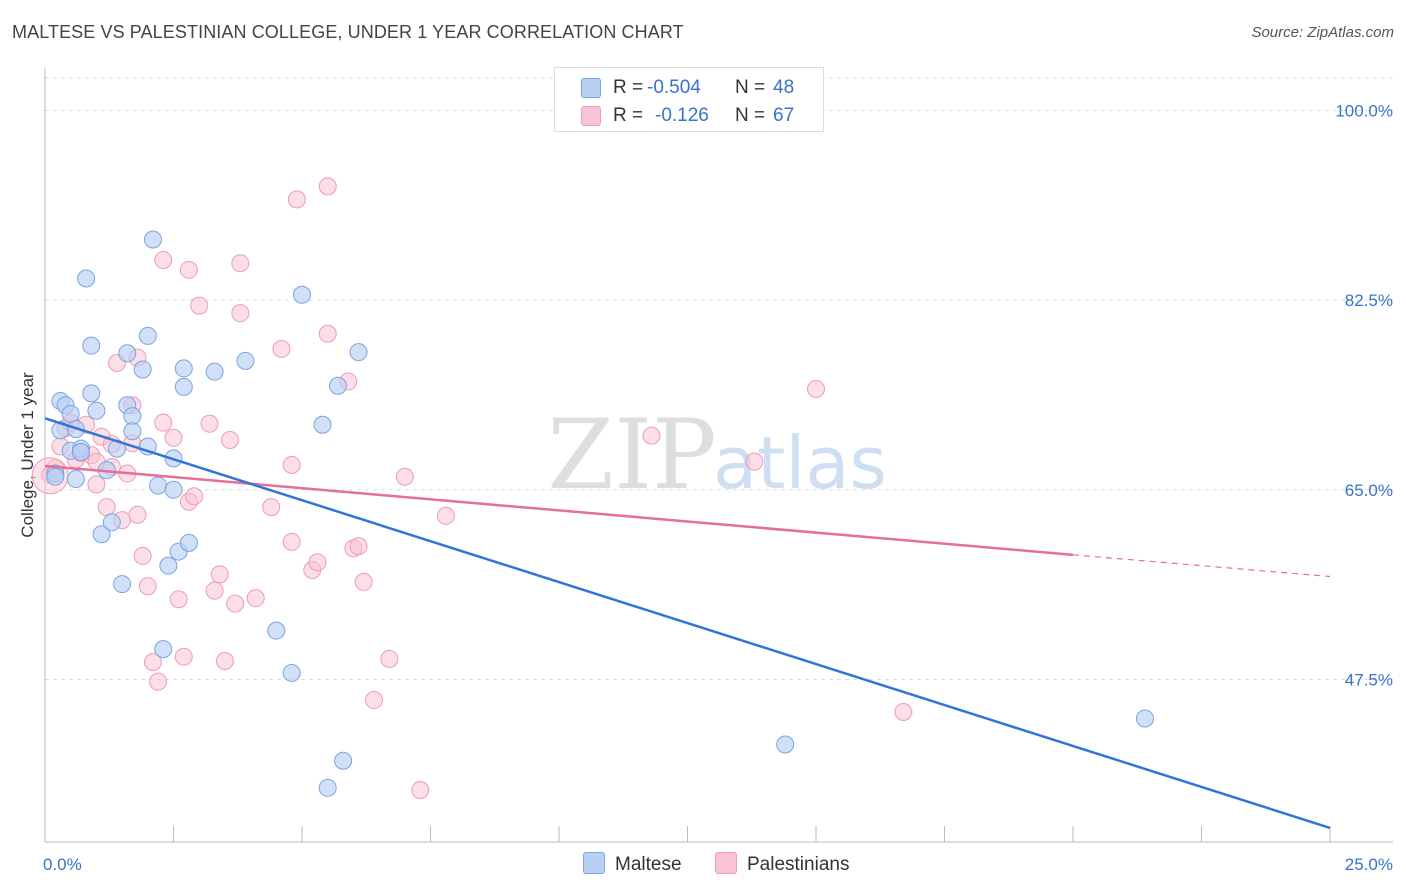 The image size is (1406, 892). I want to click on correlation-legend: R = -0.504 N = 48 R = -0.126 N = 67, so click(689, 99).